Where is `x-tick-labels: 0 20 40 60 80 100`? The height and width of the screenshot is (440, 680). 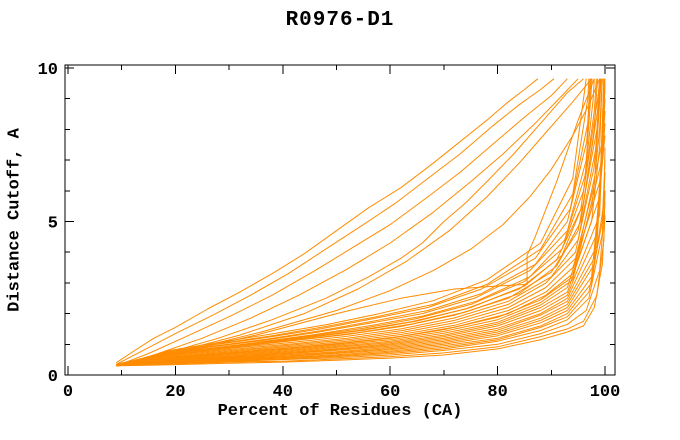
x-tick-labels: 0 20 40 60 80 100 is located at coordinates (341, 392).